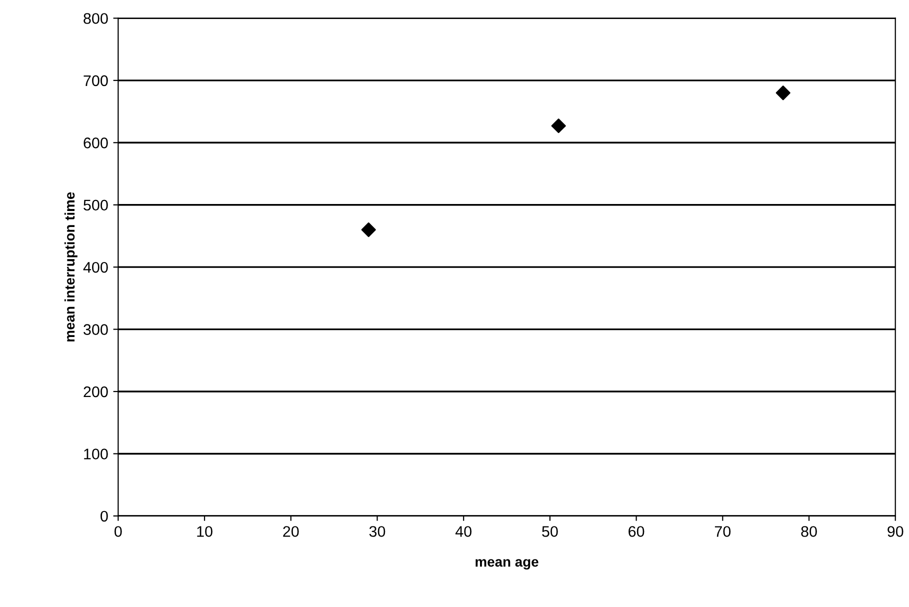  Describe the element at coordinates (96, 18) in the screenshot. I see `y-tick-label: 800` at that location.